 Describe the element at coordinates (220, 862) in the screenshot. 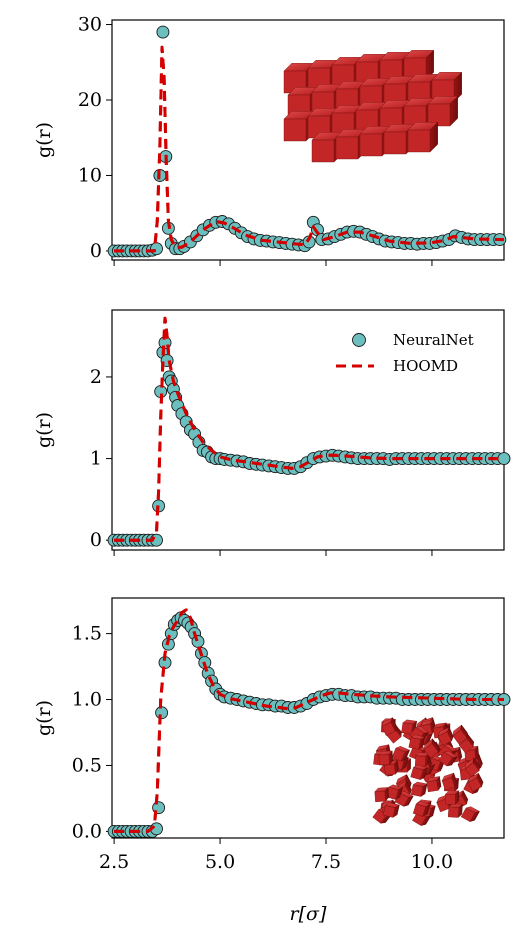

I see `bottom-x-tick-label: 5.0` at that location.